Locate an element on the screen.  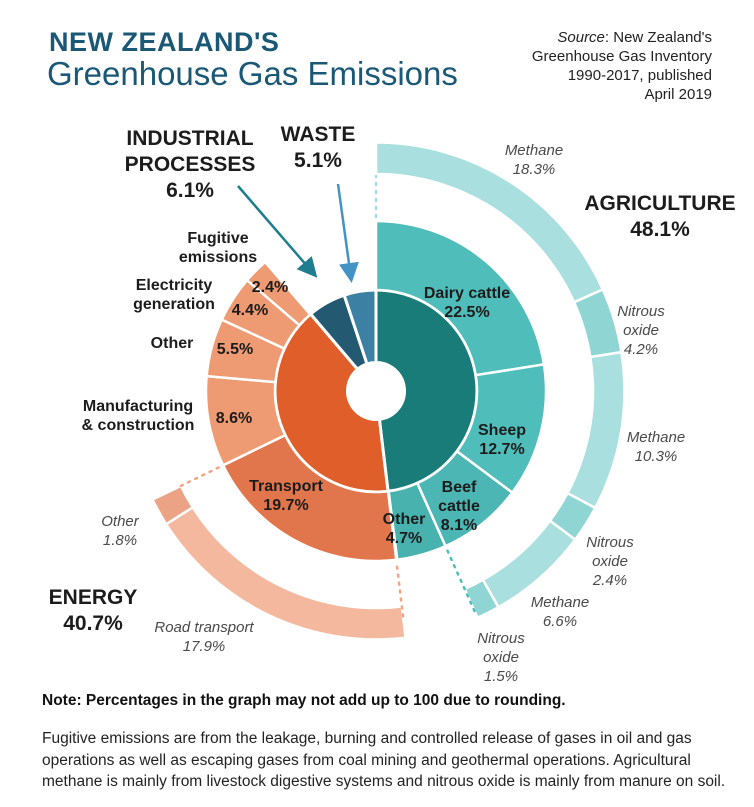
page-title-line2: Greenhouse Gas Emissions is located at coordinates (252, 73).